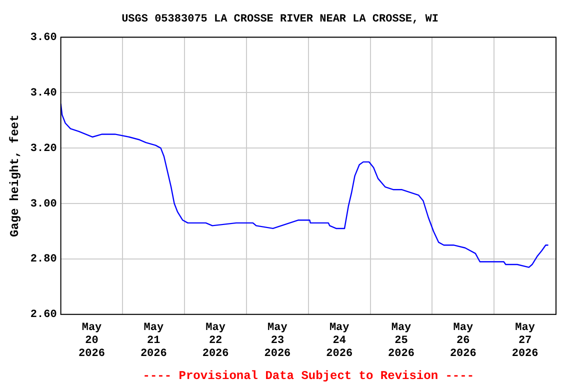 Image resolution: width=576 pixels, height=384 pixels. What do you see at coordinates (43, 260) in the screenshot?
I see `y-tick-label: 2.80` at bounding box center [43, 260].